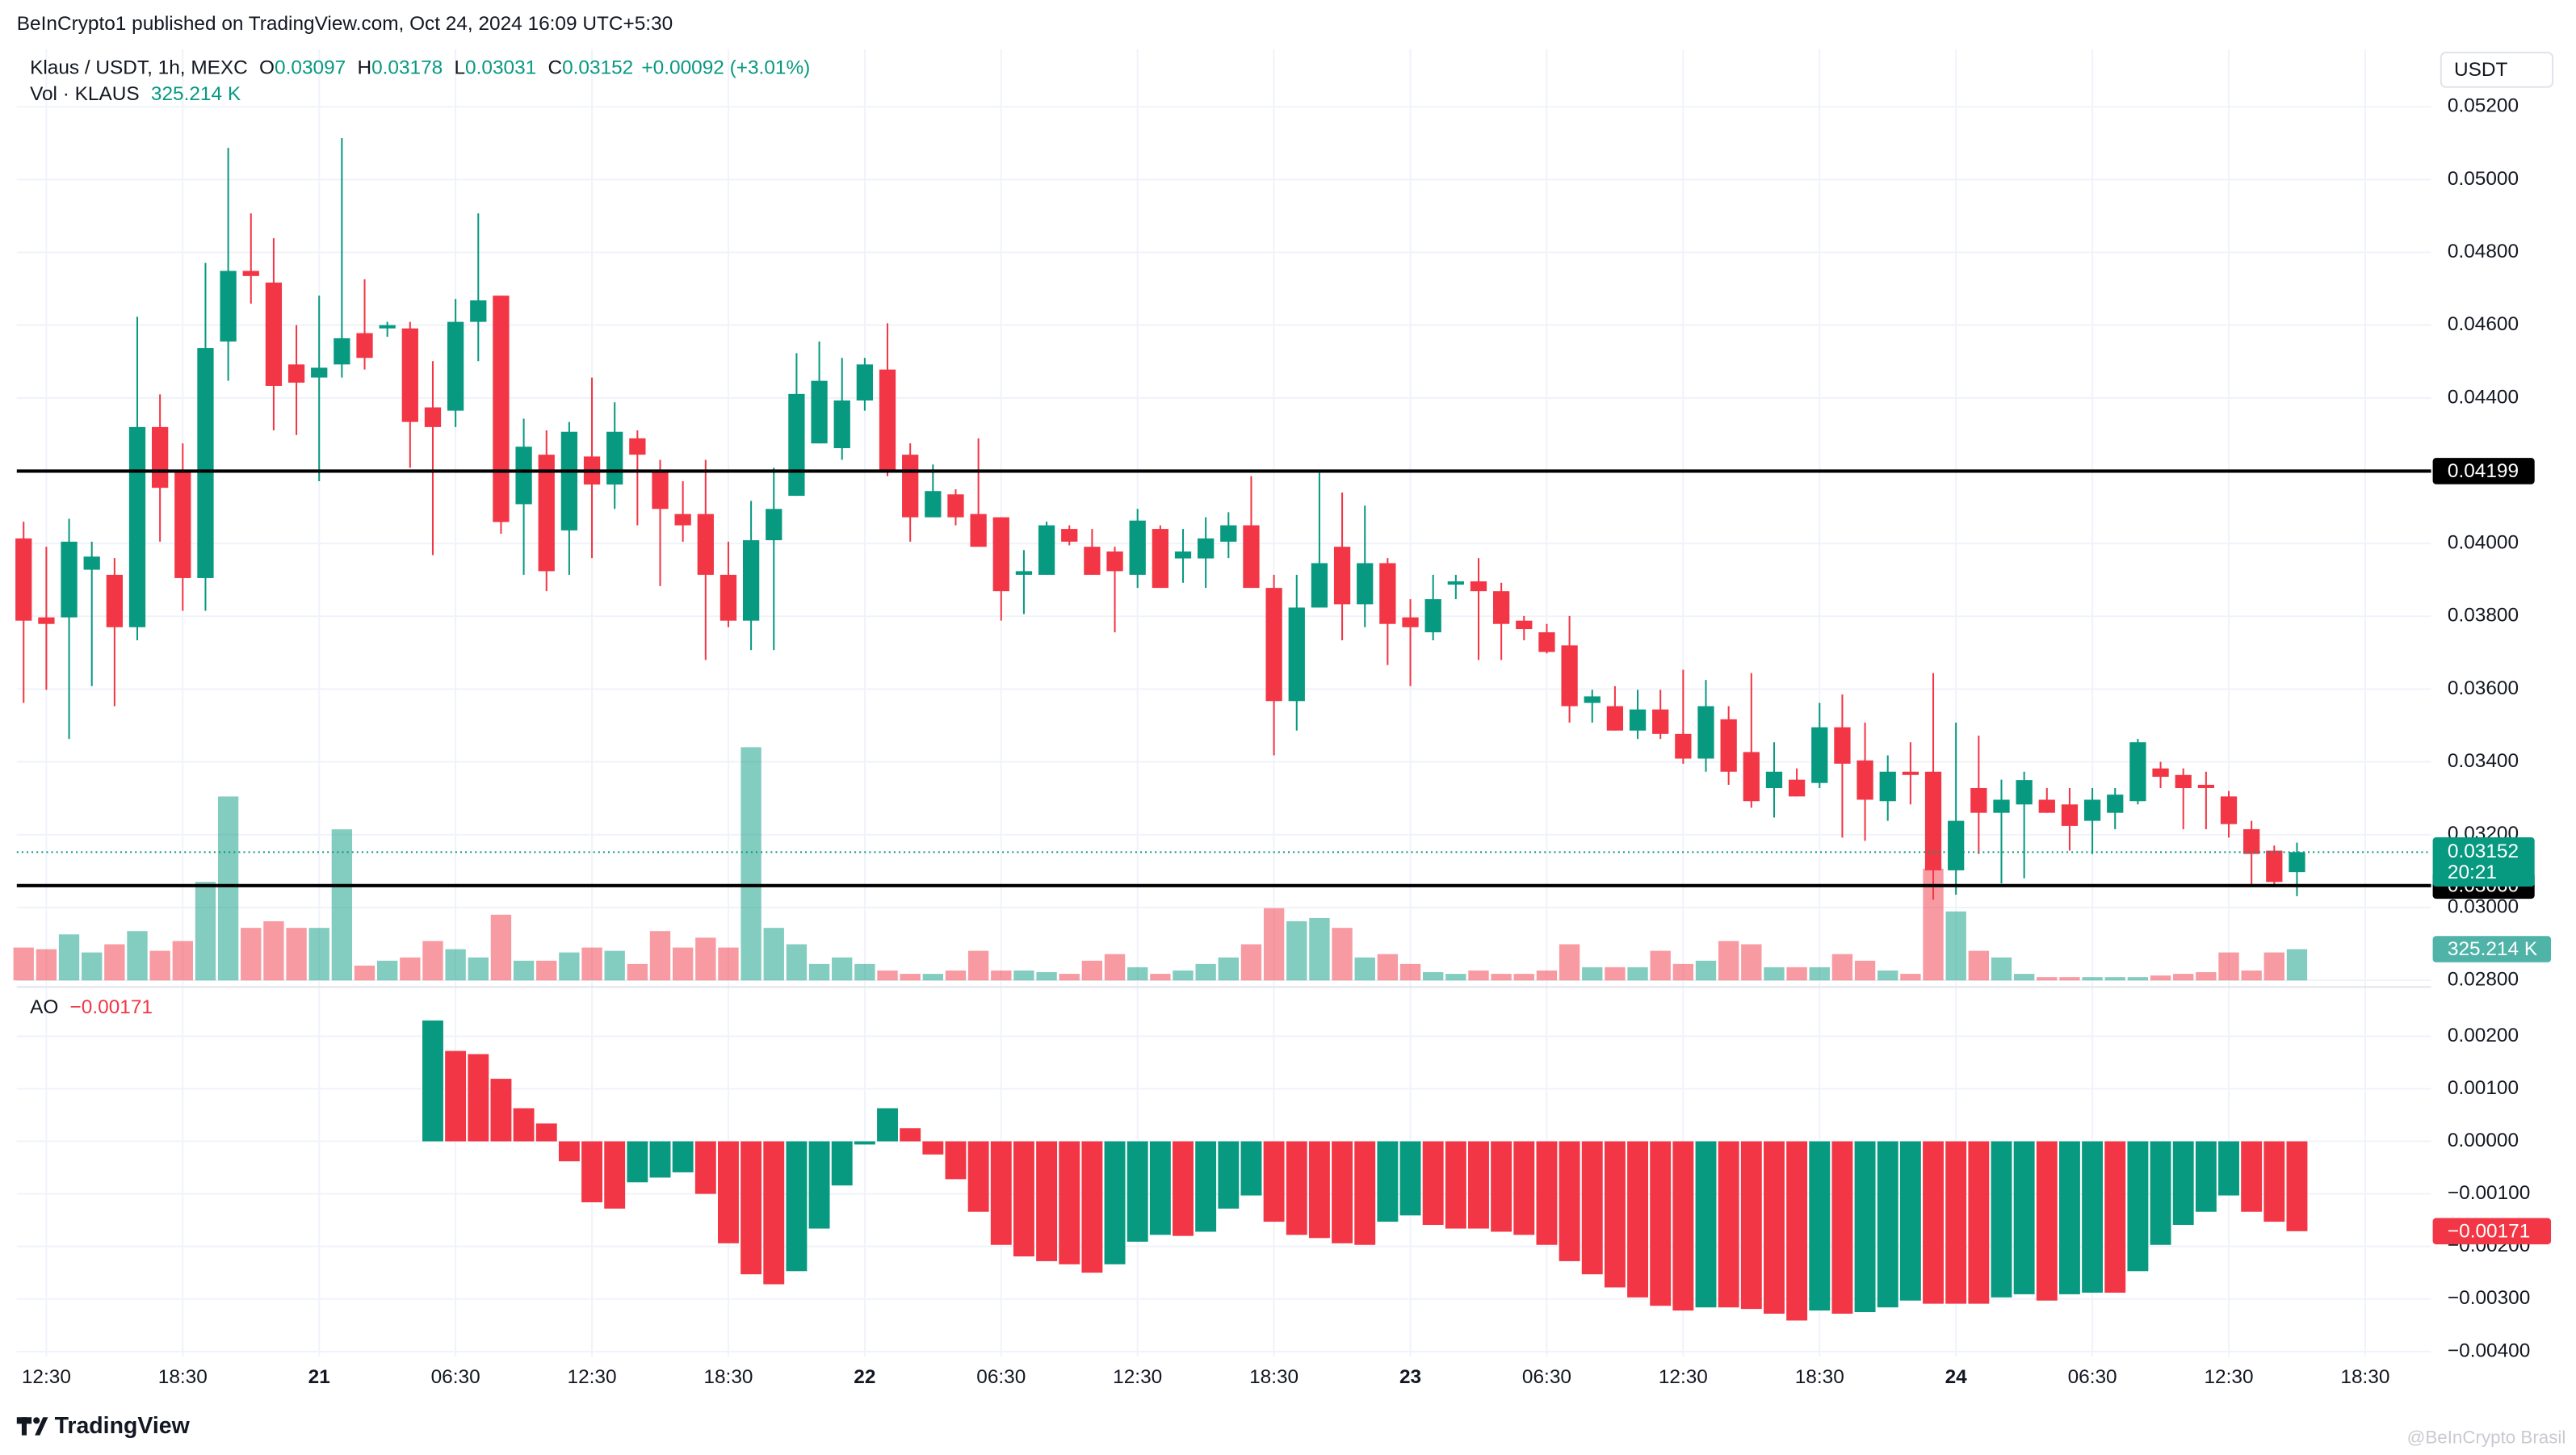  Describe the element at coordinates (2489, 1350) in the screenshot. I see `ao-tick-label: −0.00400` at that location.